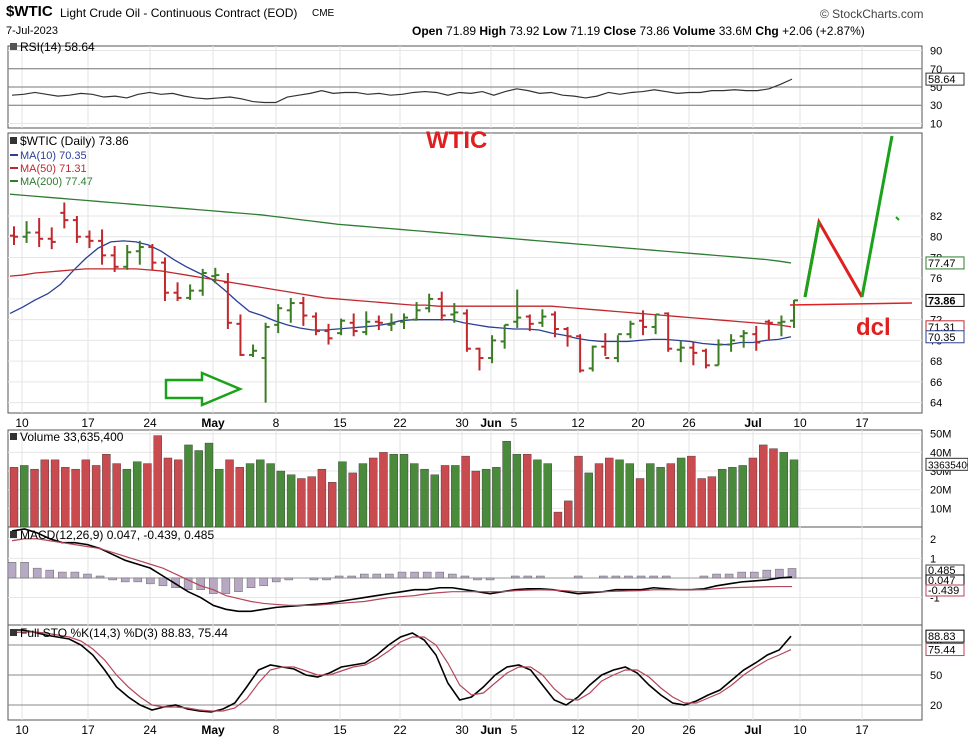 Image resolution: width=968 pixels, height=740 pixels. Describe the element at coordinates (694, 31) in the screenshot. I see `volume-label: Volume` at that location.